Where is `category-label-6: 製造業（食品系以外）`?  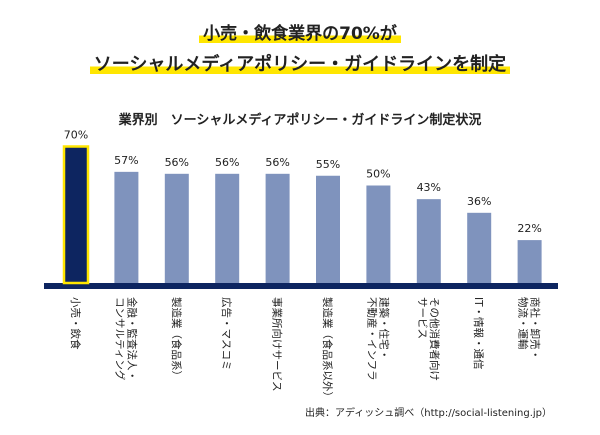 category-label-6: 製造業（食品系以外） is located at coordinates (327, 348).